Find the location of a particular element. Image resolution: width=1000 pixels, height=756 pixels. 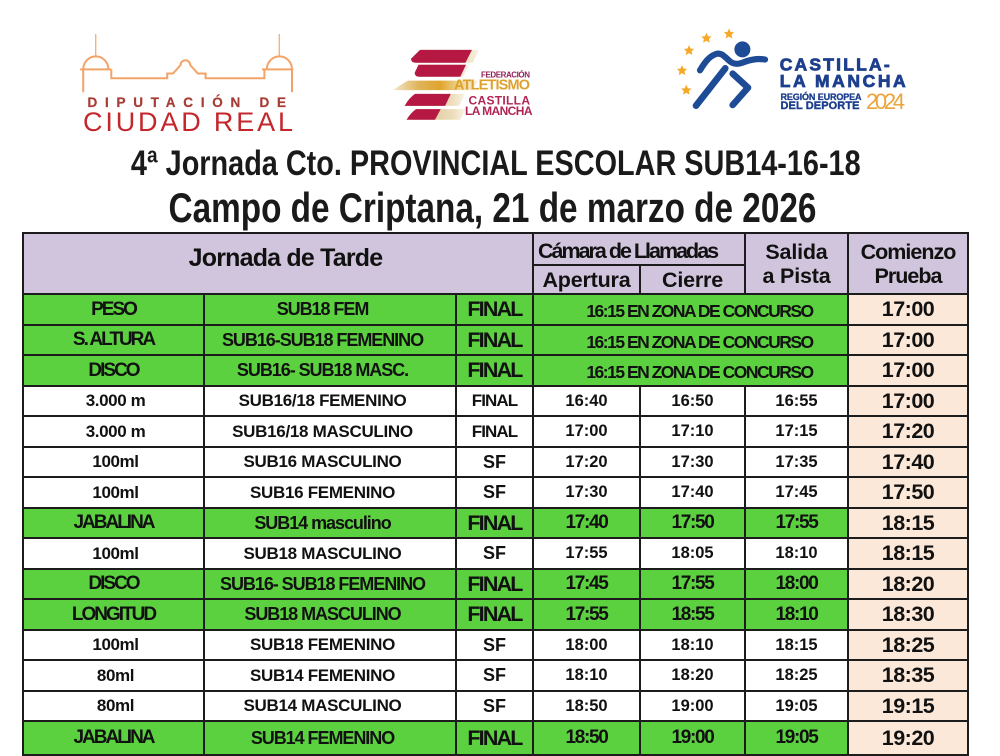

svg-text: DIPUTACIÓN DE is located at coordinates (190, 102).